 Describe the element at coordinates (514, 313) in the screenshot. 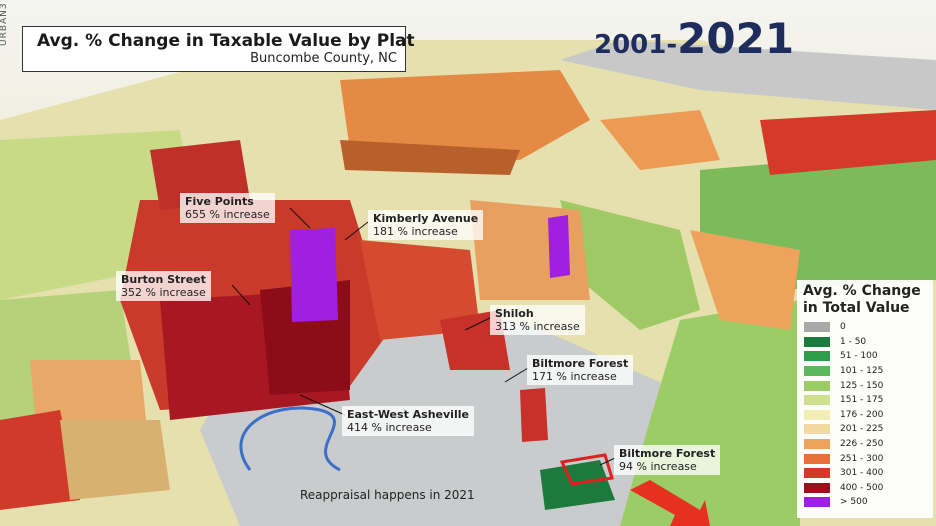

I see `place-name: Shiloh` at that location.